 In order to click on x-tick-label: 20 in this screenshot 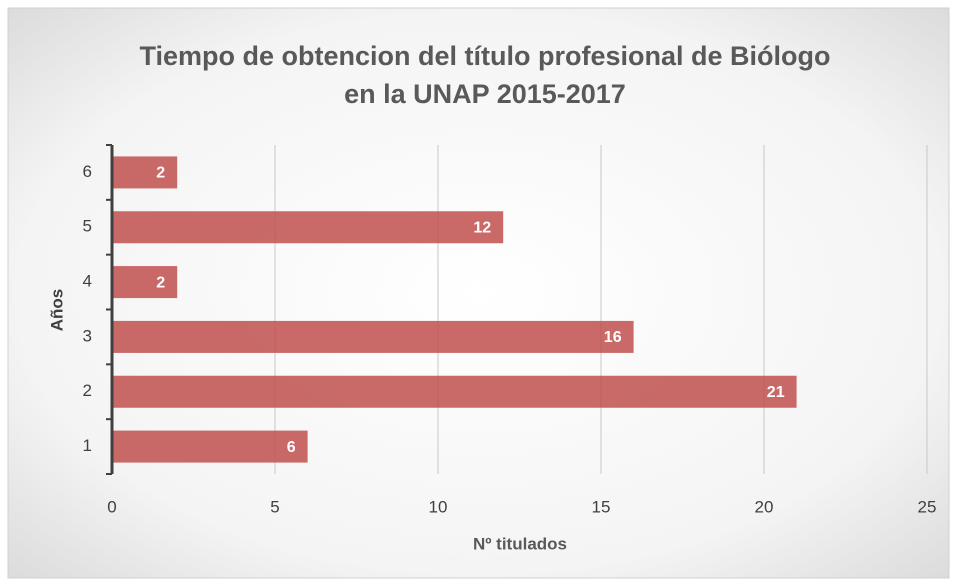, I will do `click(764, 506)`.